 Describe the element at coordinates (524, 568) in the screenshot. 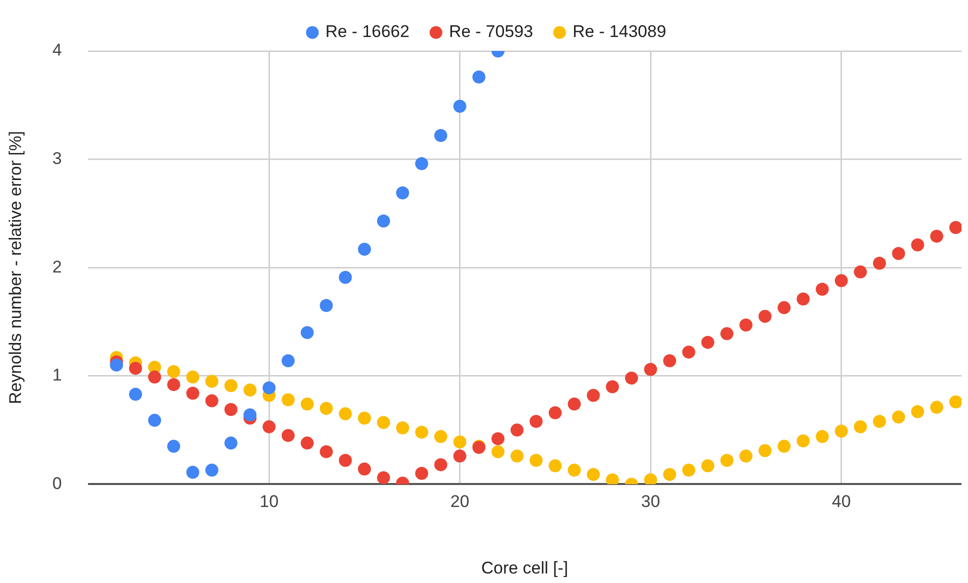

I see `x-axis-title: Core cell [-]` at that location.